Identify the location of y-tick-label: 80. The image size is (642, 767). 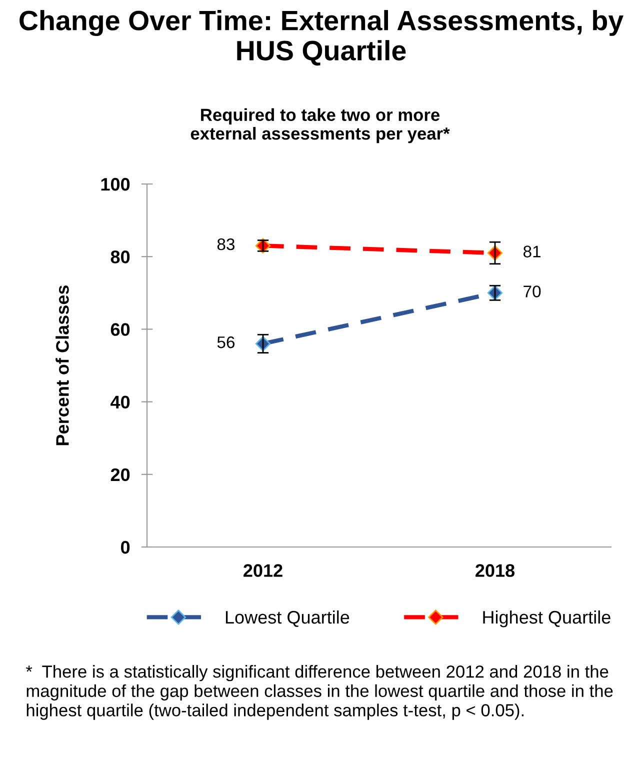
(120, 257).